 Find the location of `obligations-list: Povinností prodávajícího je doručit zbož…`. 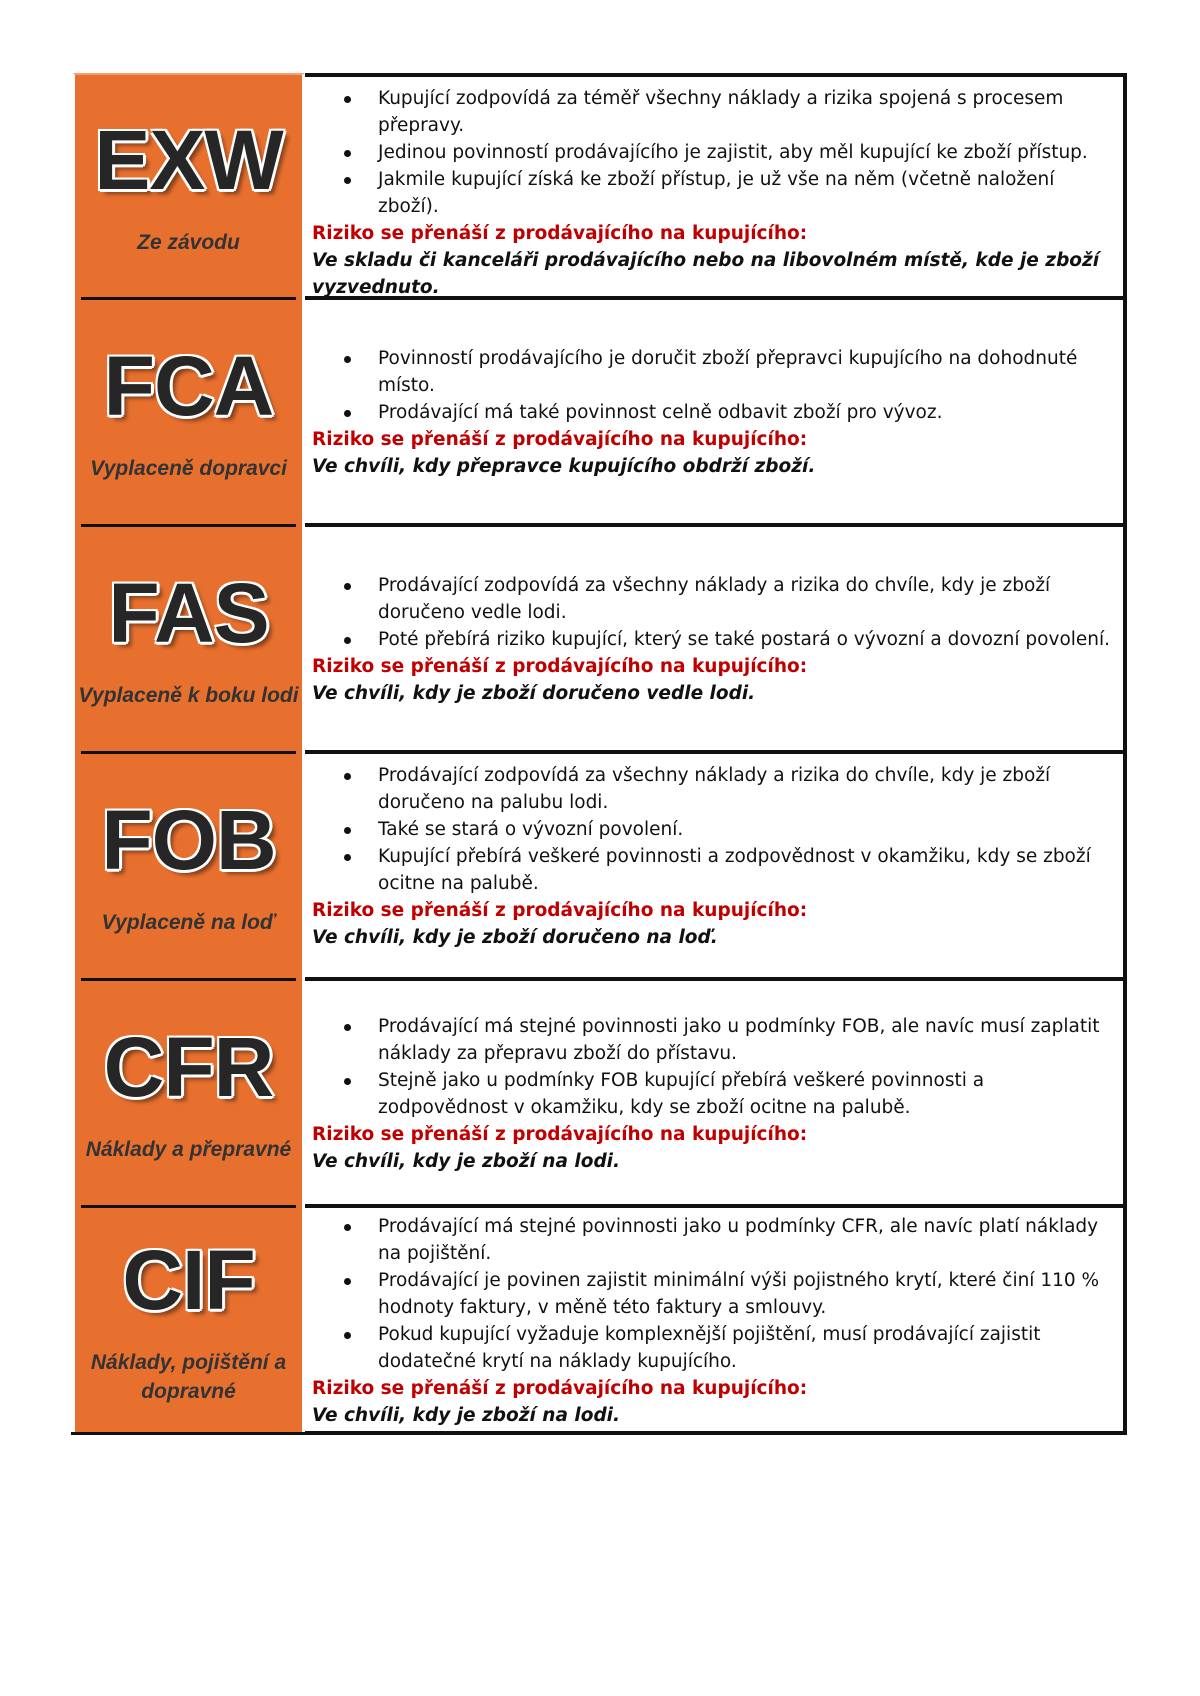

obligations-list: Povinností prodávajícího je doručit zbož… is located at coordinates (713, 385).